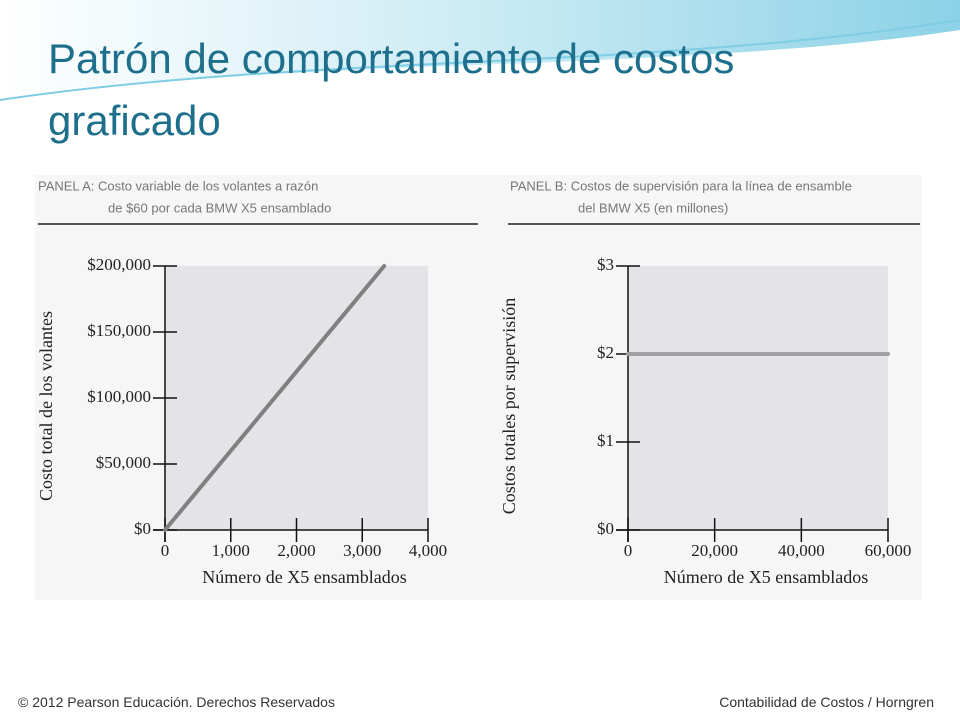 The width and height of the screenshot is (960, 720). What do you see at coordinates (888, 550) in the screenshot?
I see `x-tick-label: 60,000` at bounding box center [888, 550].